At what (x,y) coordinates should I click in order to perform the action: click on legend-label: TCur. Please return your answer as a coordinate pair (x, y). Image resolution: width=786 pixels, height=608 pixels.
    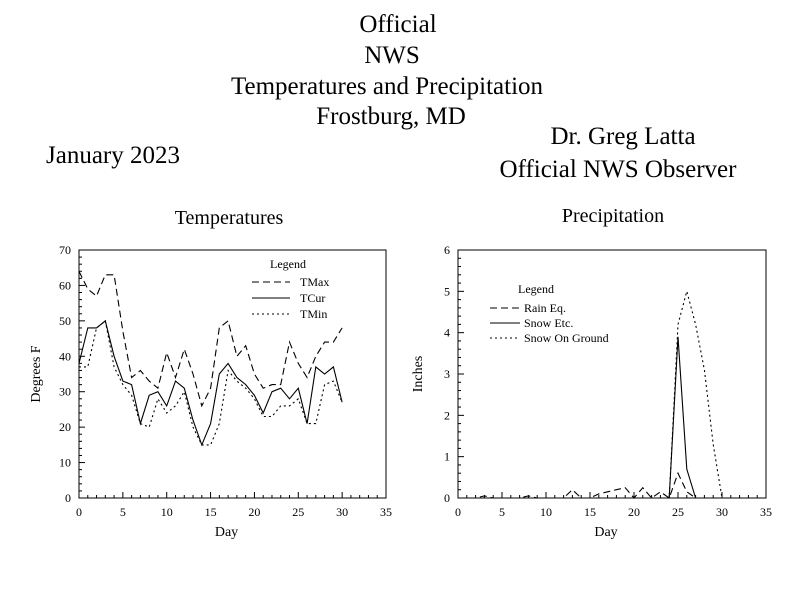
    Looking at the image, I should click on (312, 298).